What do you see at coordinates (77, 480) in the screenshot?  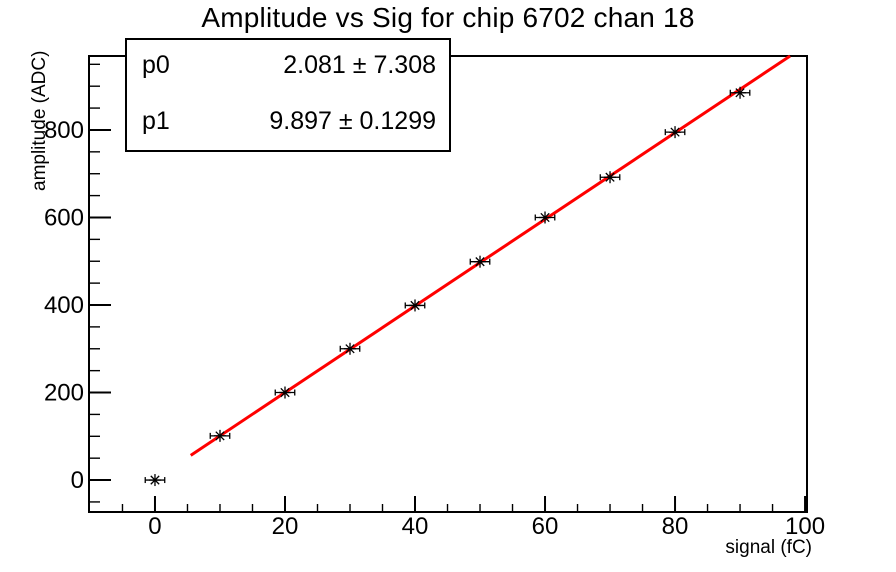 I see `y-tick-label: 0` at bounding box center [77, 480].